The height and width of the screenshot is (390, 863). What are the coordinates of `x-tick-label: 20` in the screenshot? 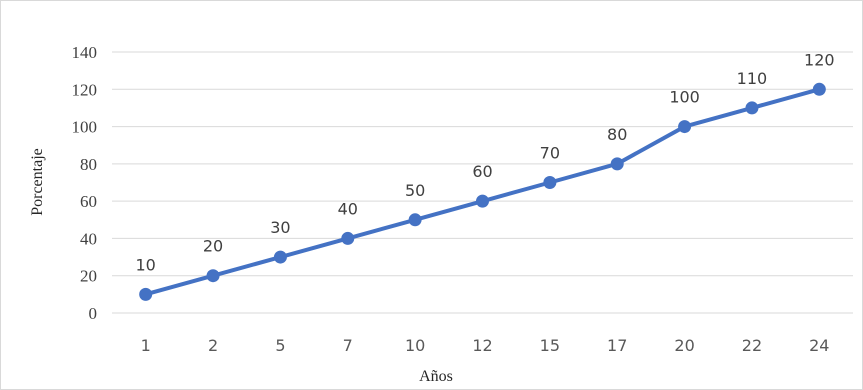 It's located at (684, 345).